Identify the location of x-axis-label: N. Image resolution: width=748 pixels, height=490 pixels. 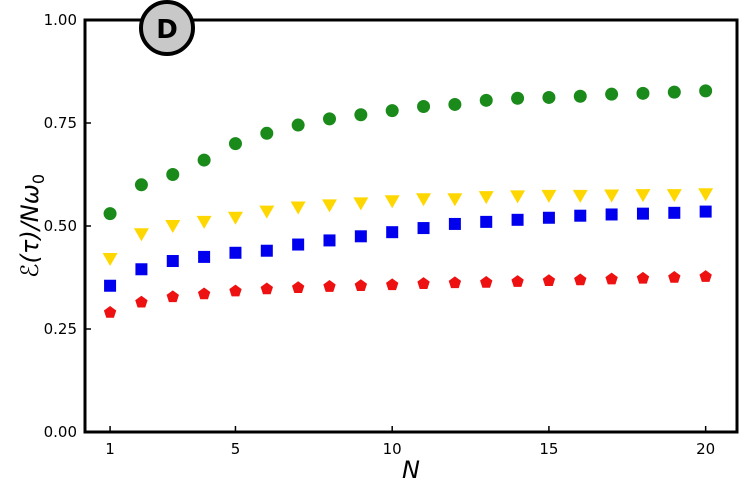
(411, 470).